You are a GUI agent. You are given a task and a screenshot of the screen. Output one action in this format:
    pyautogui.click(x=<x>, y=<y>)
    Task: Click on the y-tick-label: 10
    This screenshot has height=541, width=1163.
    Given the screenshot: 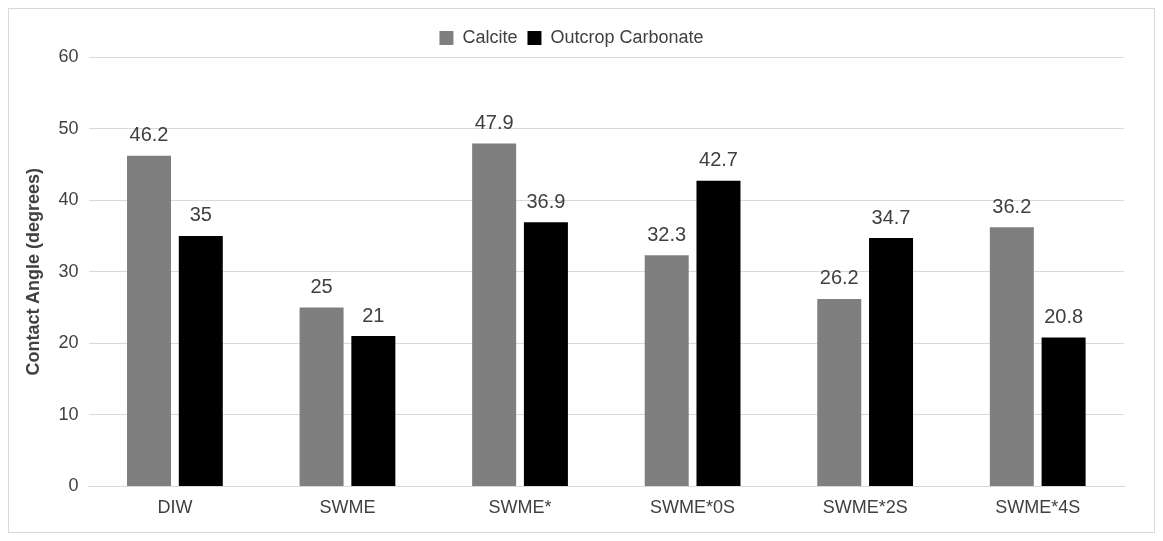 What is the action you would take?
    pyautogui.click(x=68, y=413)
    